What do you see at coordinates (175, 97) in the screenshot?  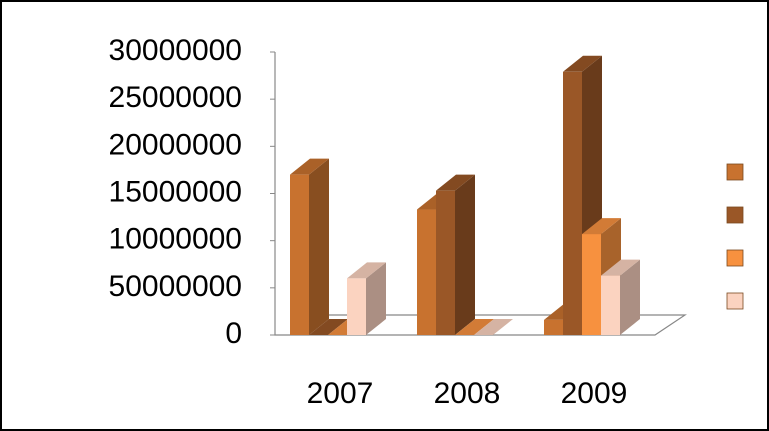 I see `y-tick-label: 25000000` at bounding box center [175, 97].